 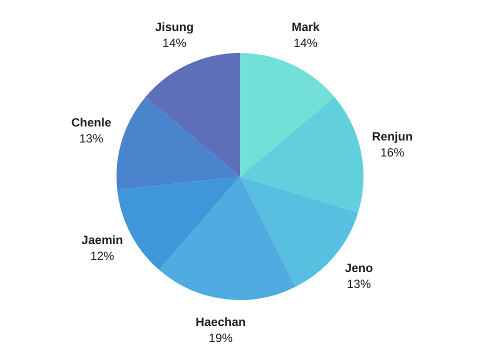 I want to click on data-label: 19%, so click(x=221, y=338).